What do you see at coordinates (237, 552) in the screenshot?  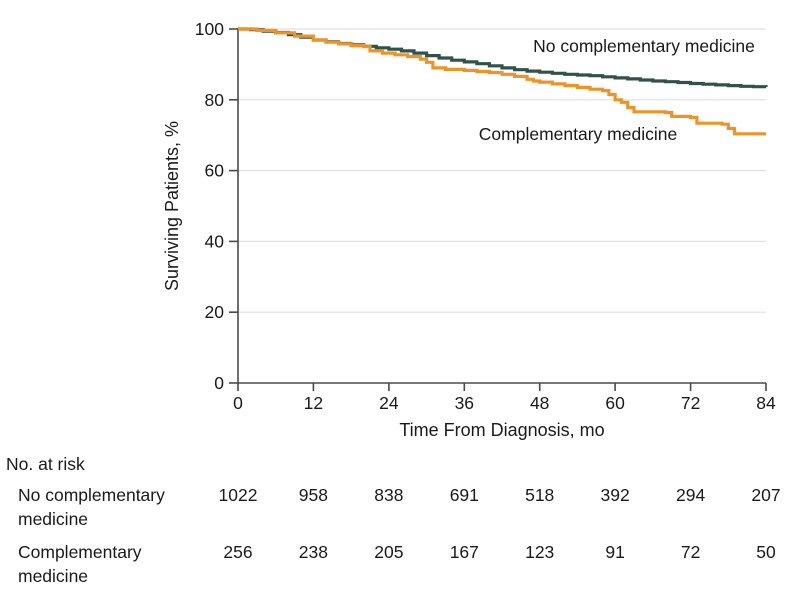 I see `risk-value-row2-t0: 256` at bounding box center [237, 552].